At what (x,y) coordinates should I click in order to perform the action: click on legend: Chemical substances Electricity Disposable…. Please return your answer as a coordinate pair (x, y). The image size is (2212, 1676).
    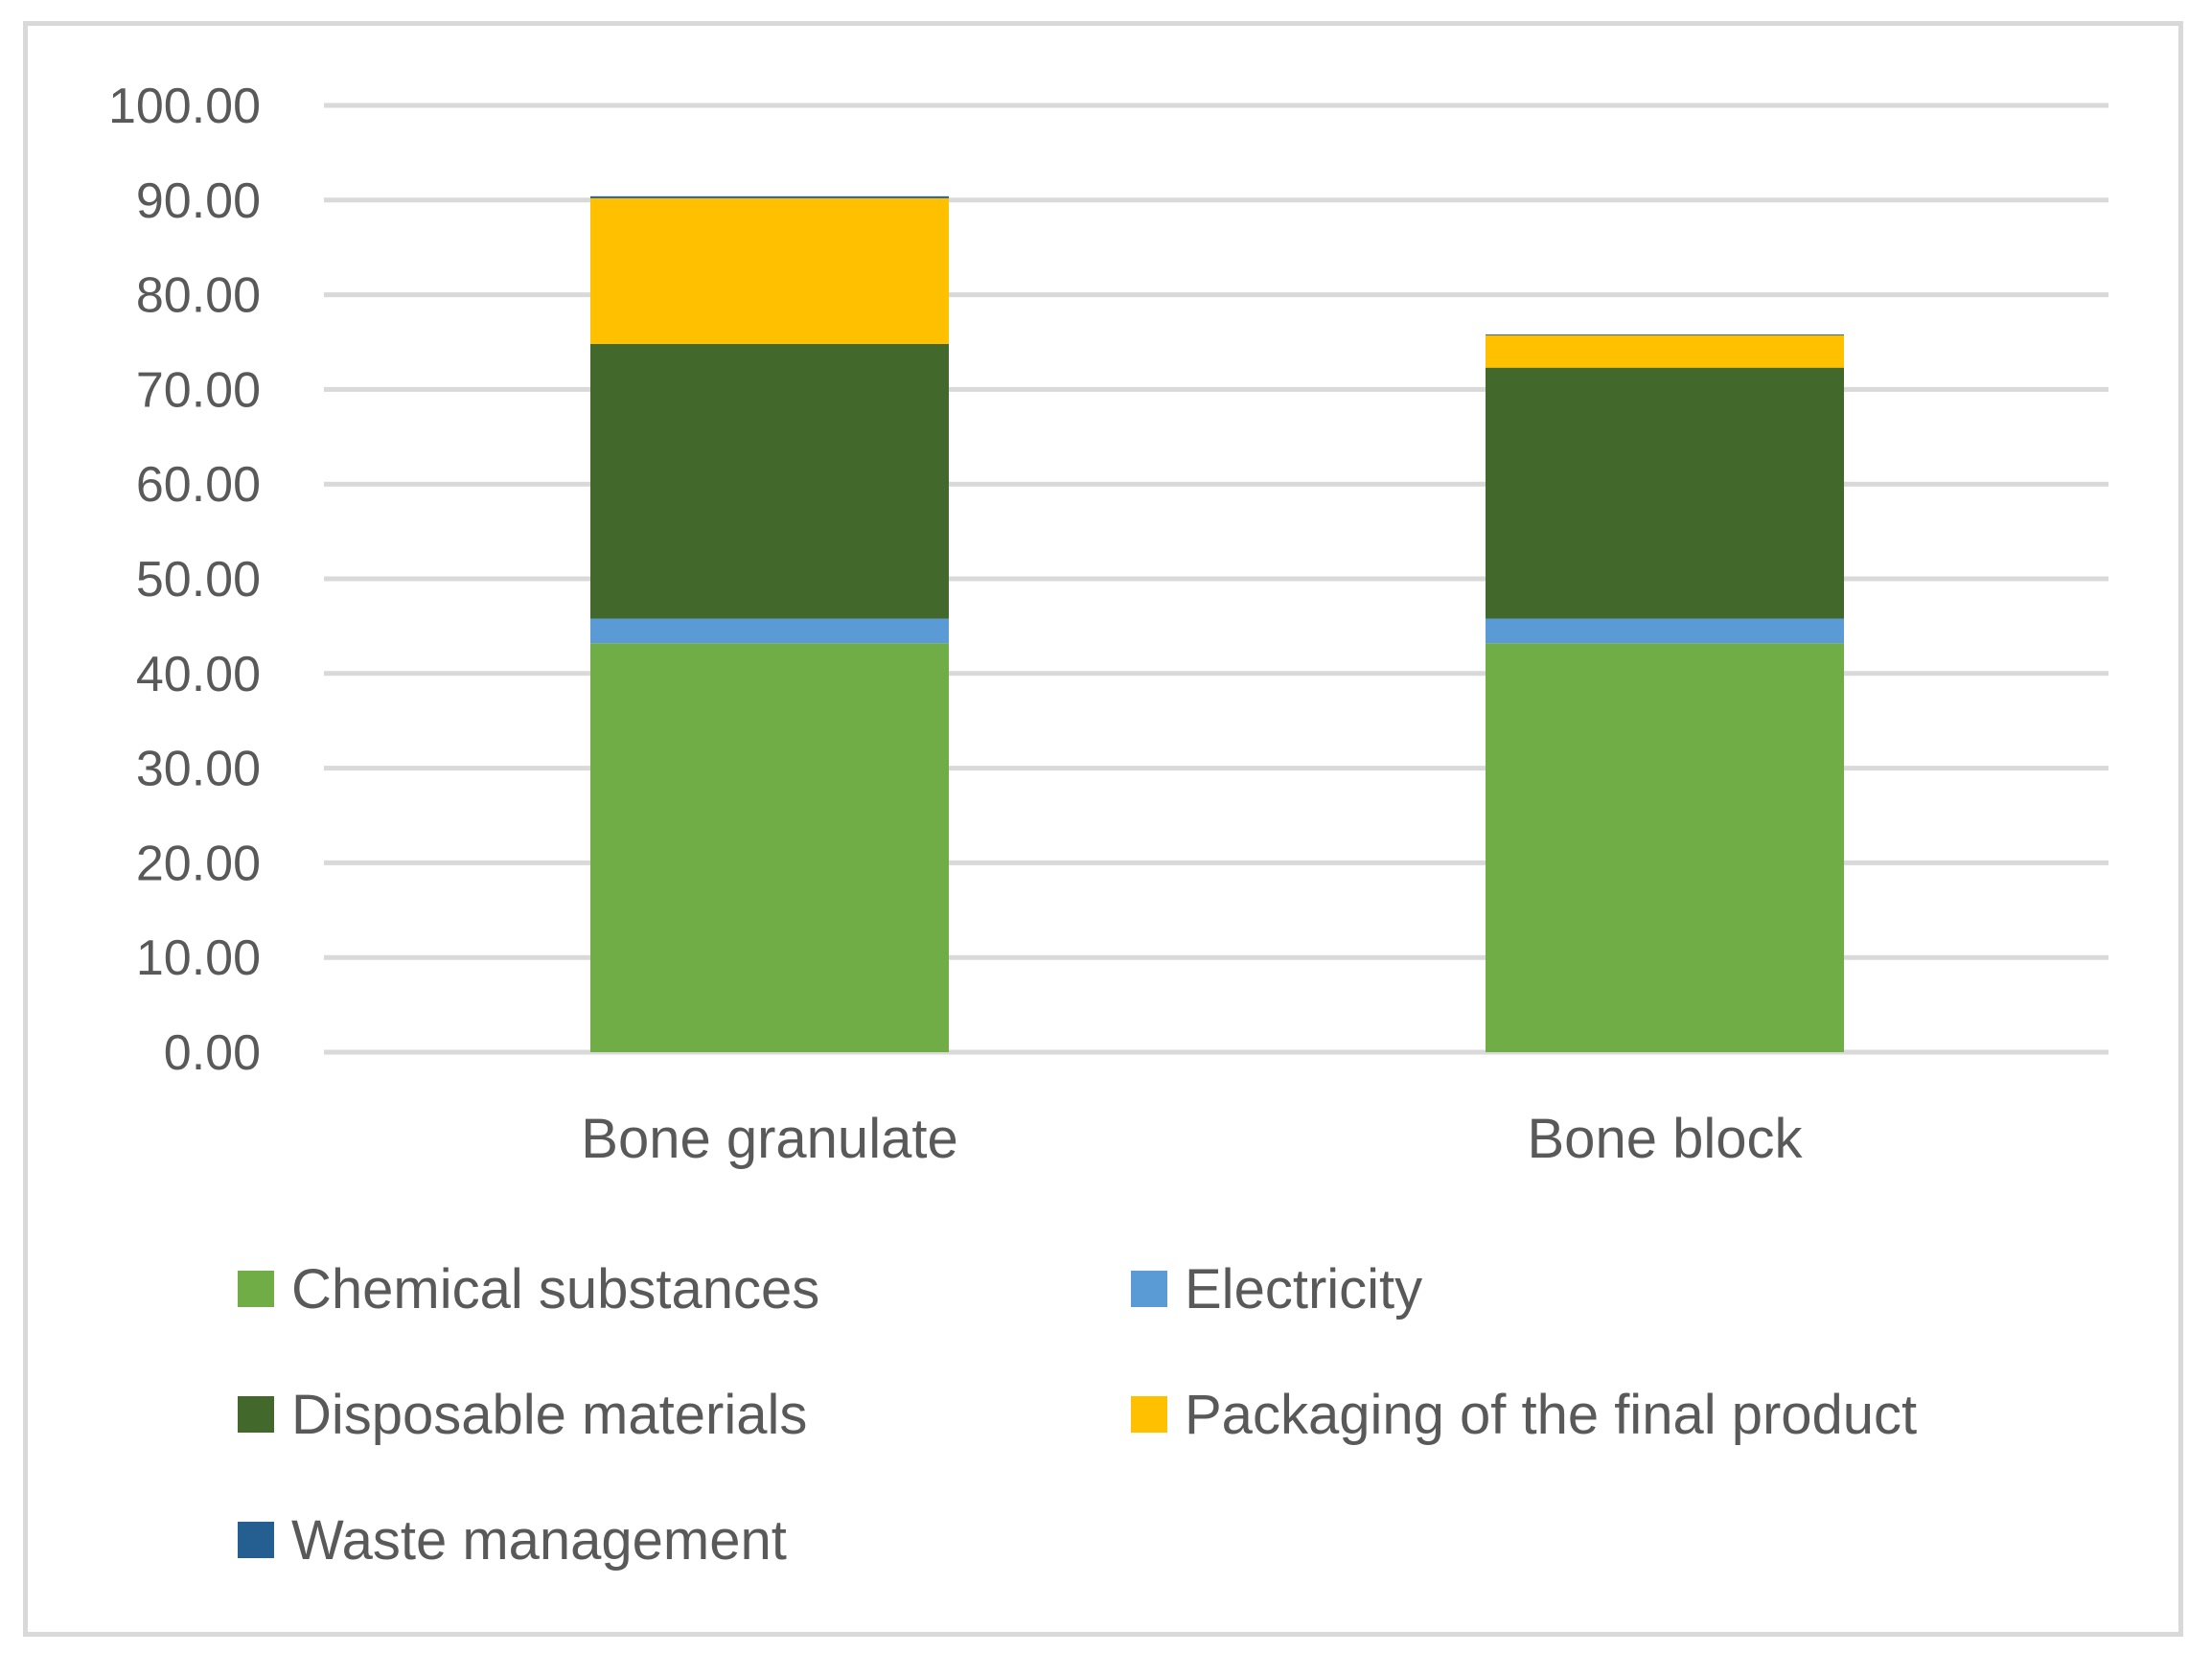
    Looking at the image, I should click on (1078, 1415).